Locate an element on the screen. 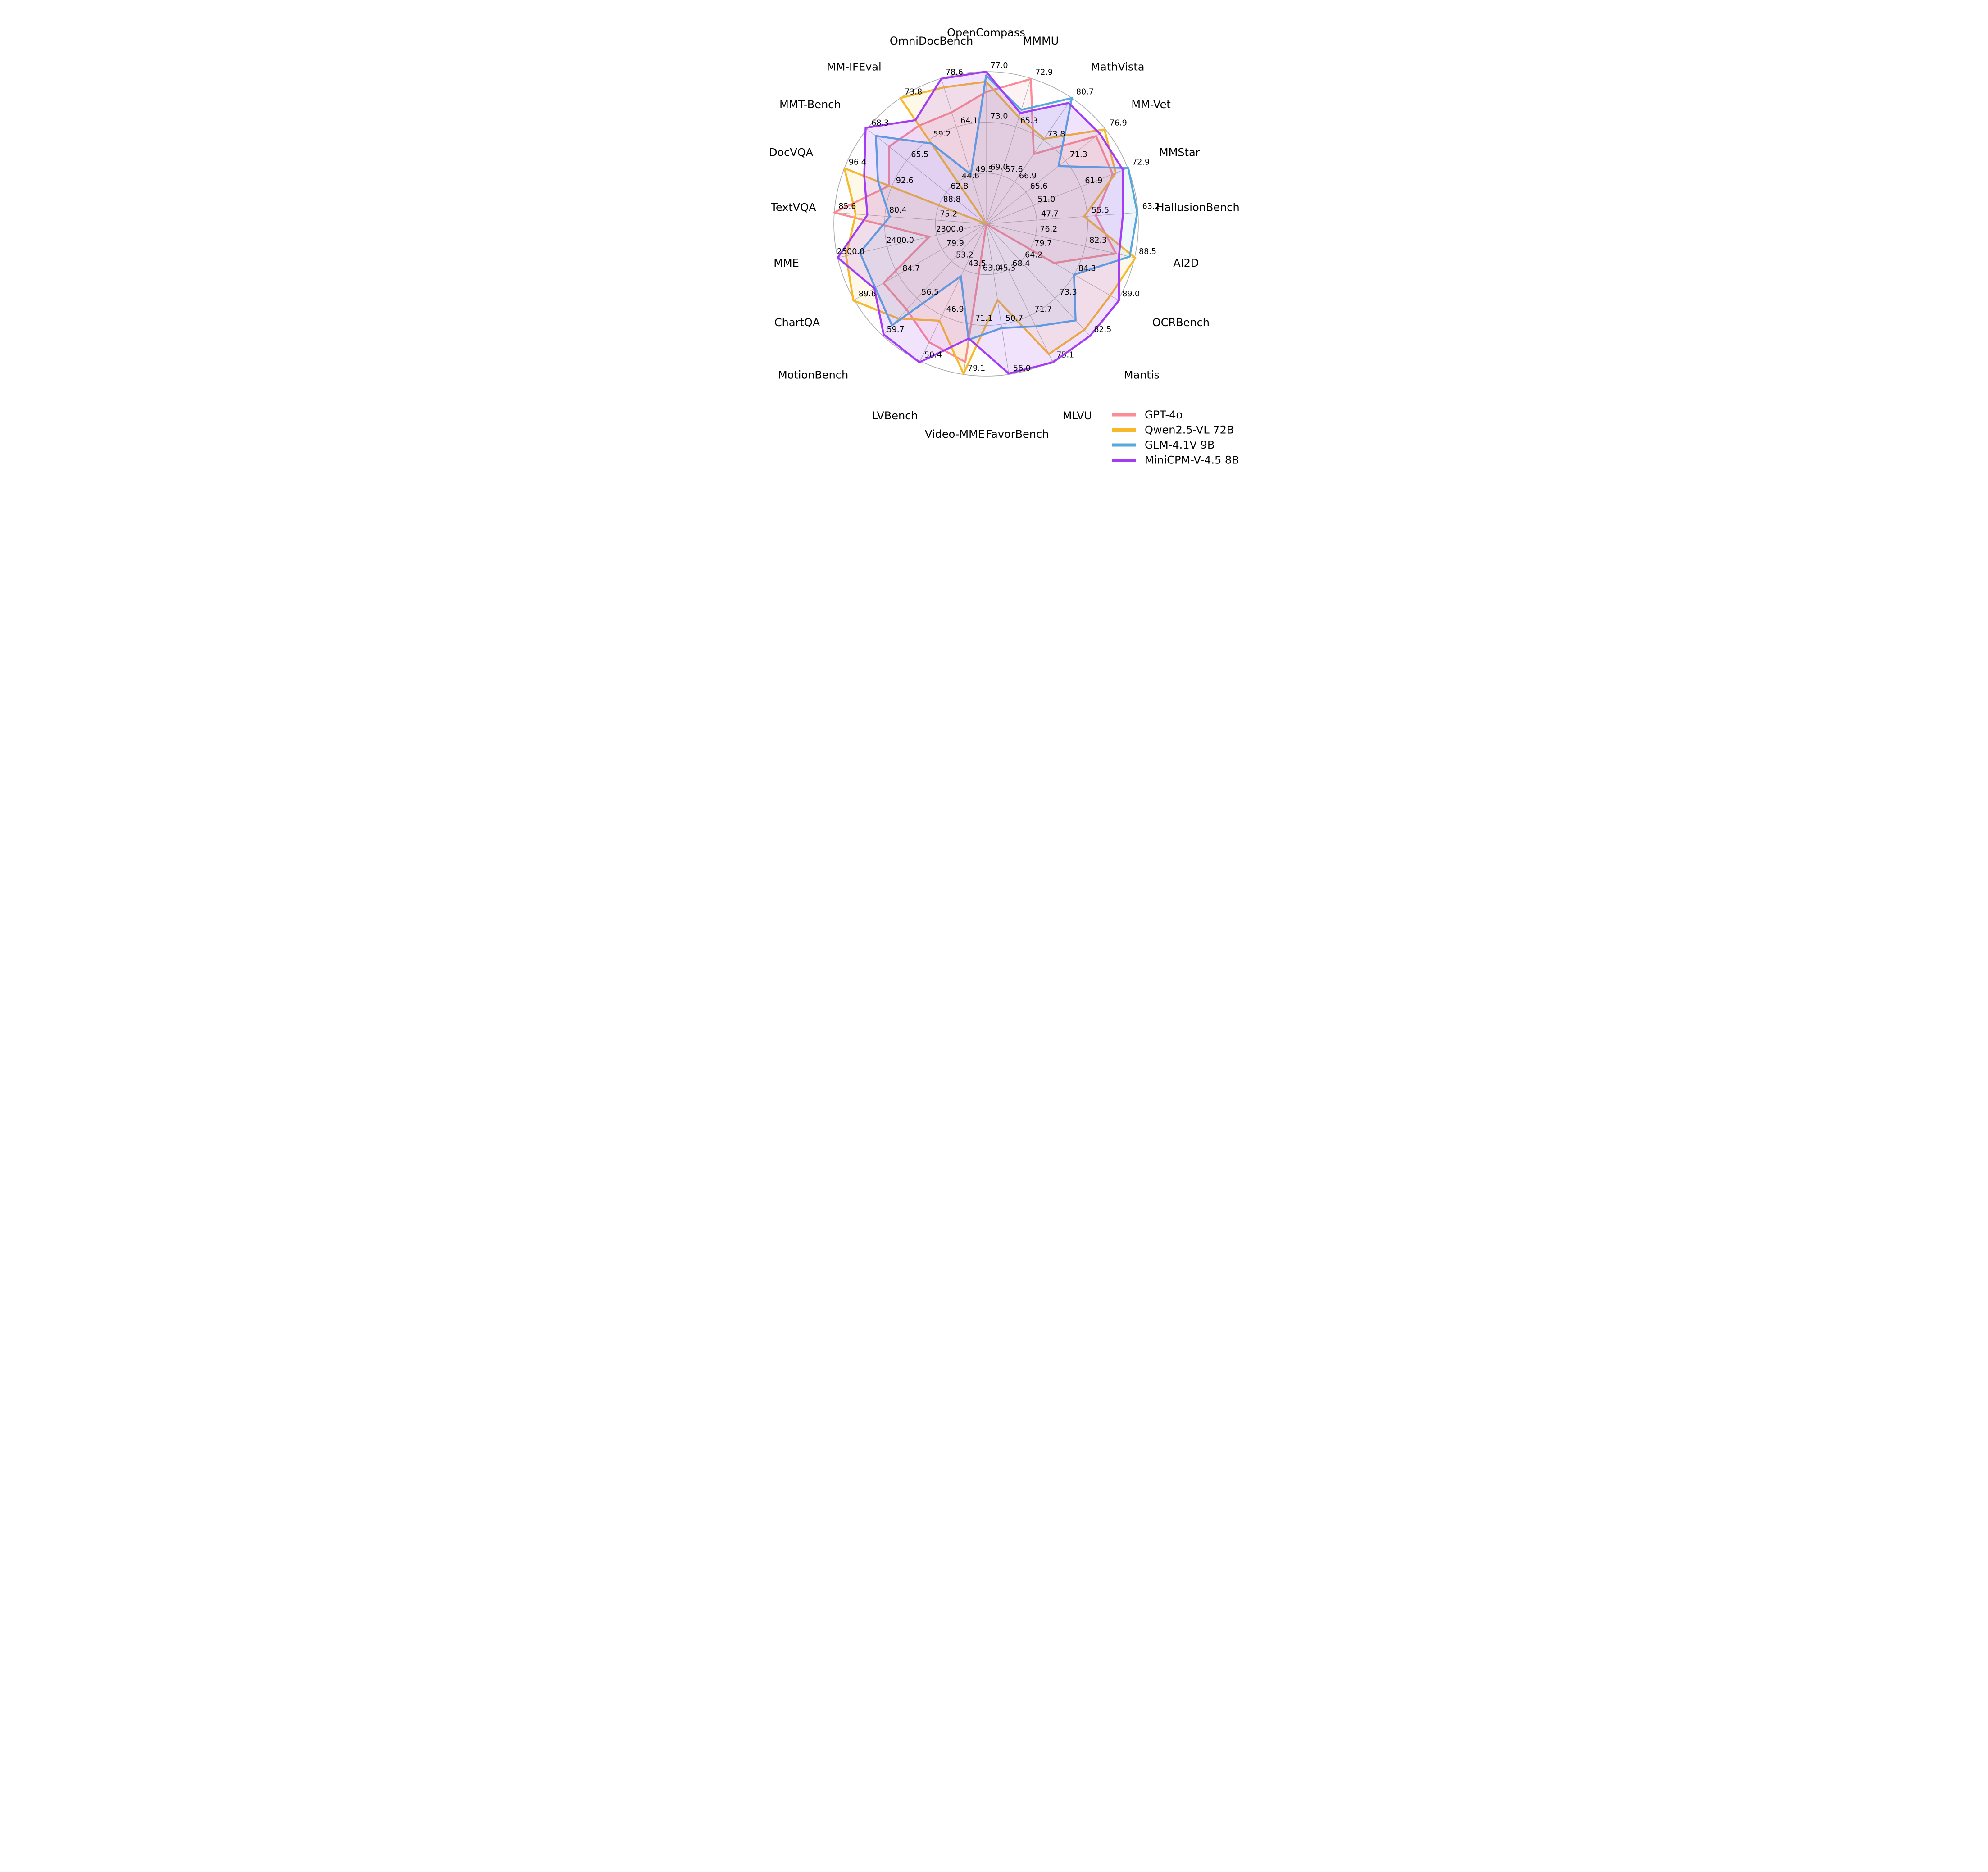 The height and width of the screenshot is (1872, 1988). axis-spoke-mantis is located at coordinates (1038, 279).